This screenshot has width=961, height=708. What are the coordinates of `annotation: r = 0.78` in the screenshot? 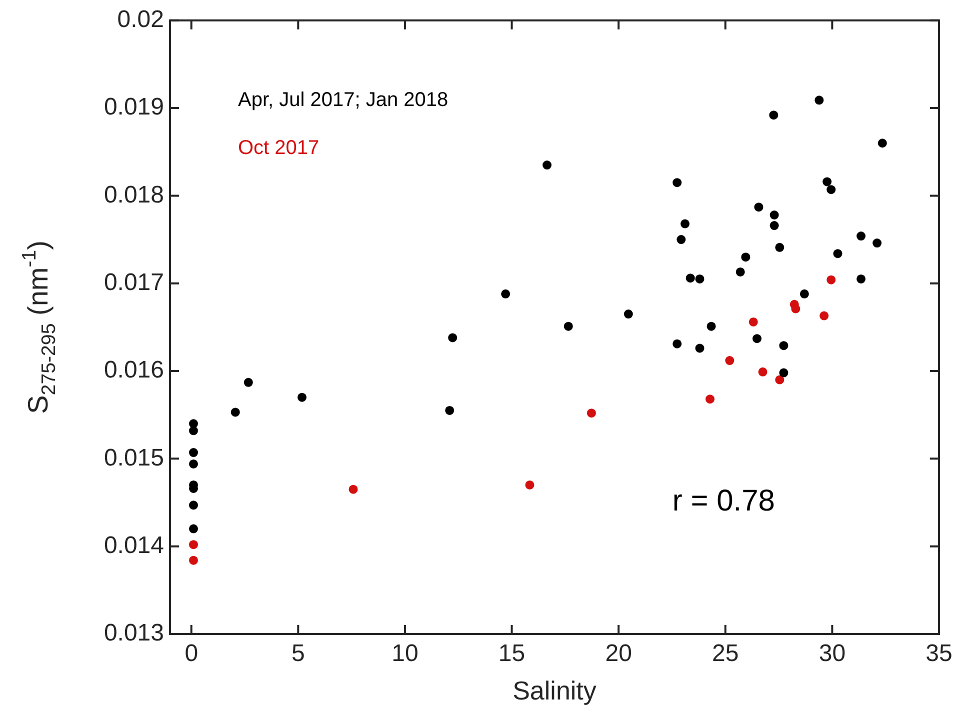 It's located at (723, 501).